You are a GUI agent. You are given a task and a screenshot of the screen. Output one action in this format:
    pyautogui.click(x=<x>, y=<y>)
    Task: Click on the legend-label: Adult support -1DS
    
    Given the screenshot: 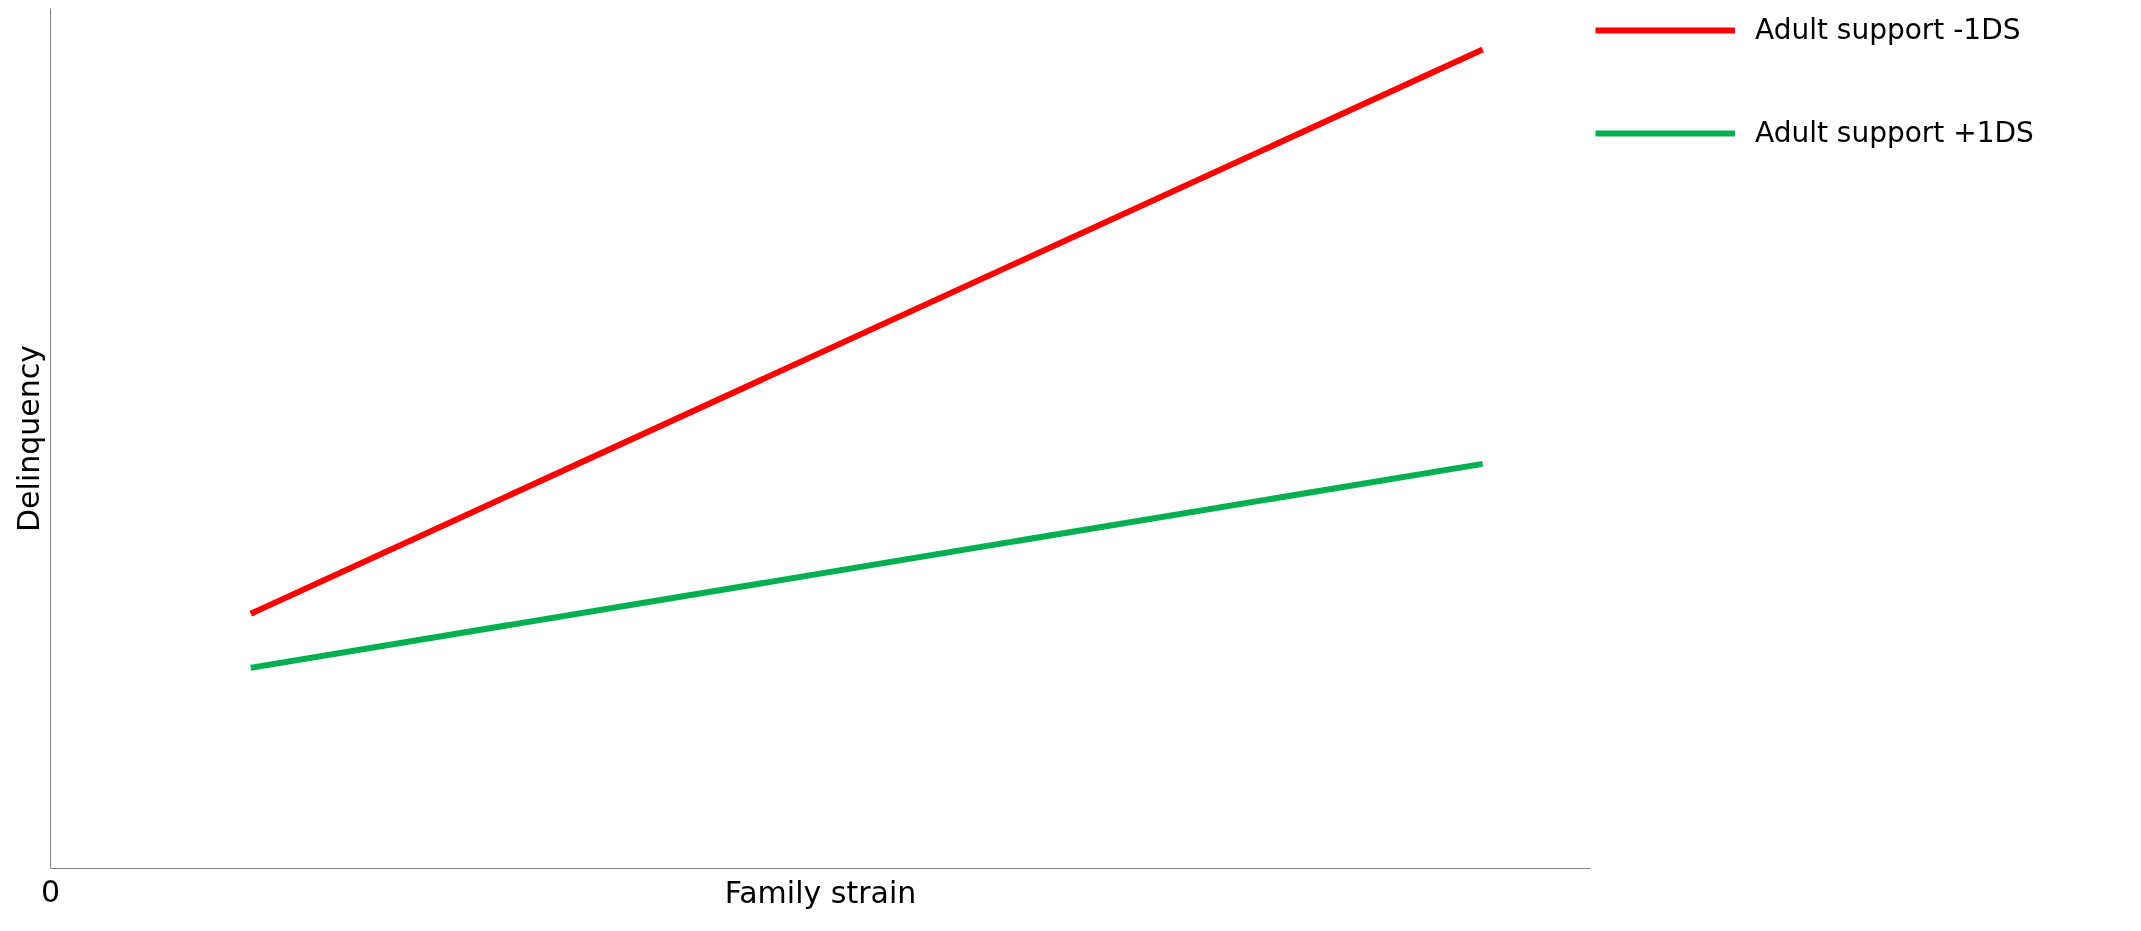 What is the action you would take?
    pyautogui.click(x=1888, y=29)
    